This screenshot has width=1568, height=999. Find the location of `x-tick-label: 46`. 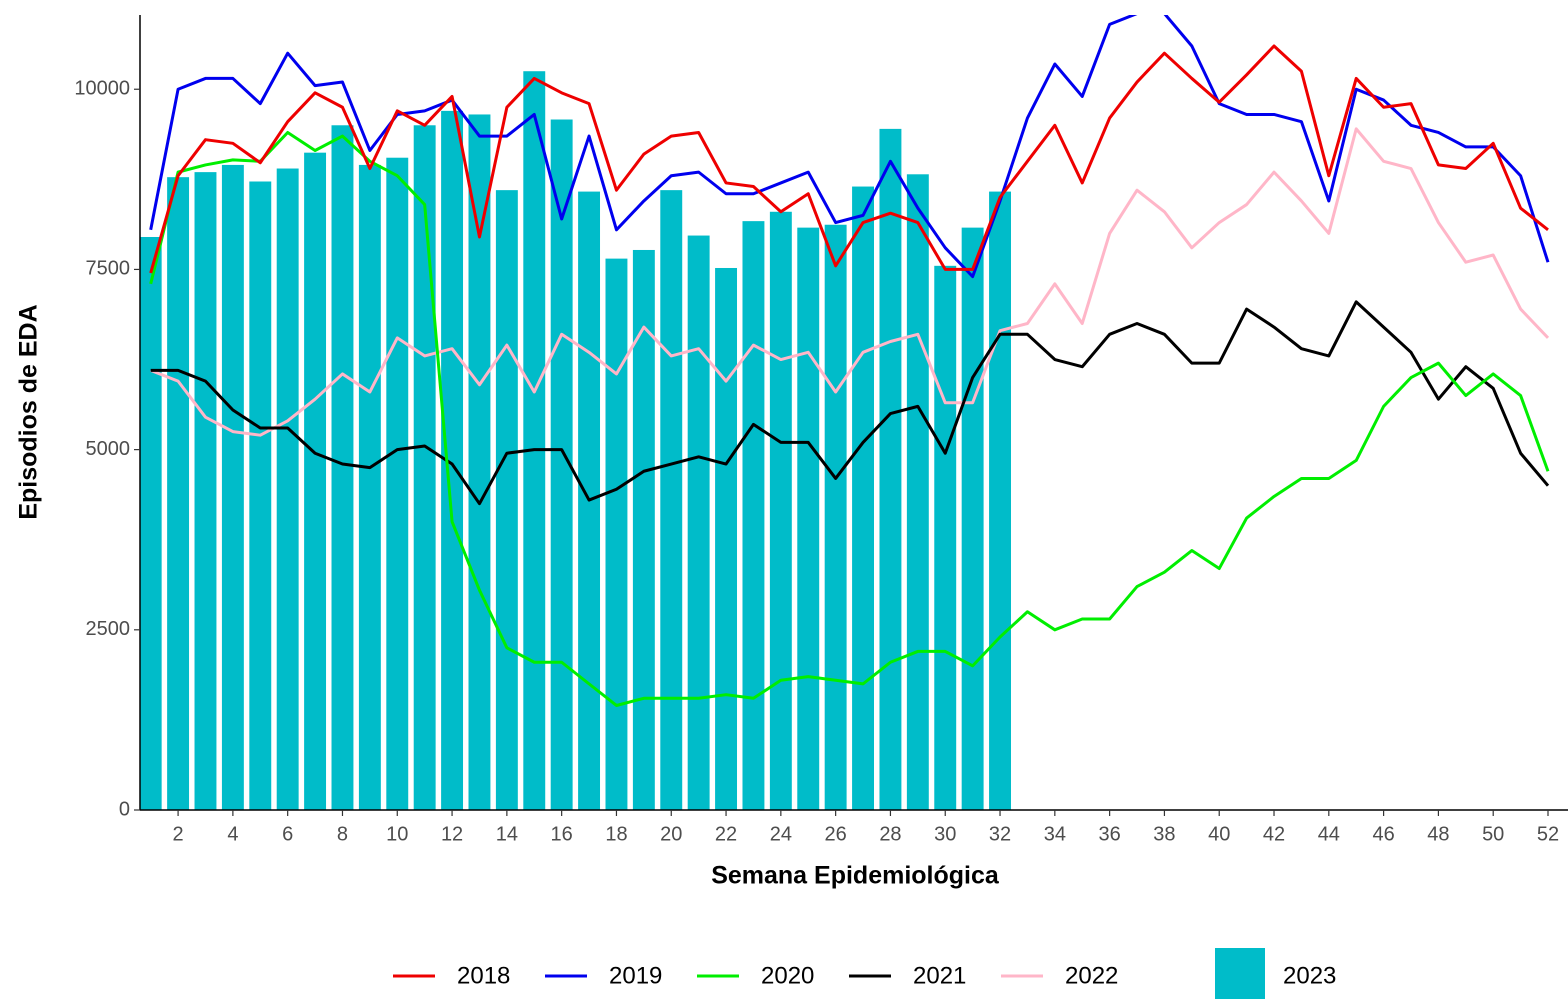

x-tick-label: 46 is located at coordinates (1383, 834).